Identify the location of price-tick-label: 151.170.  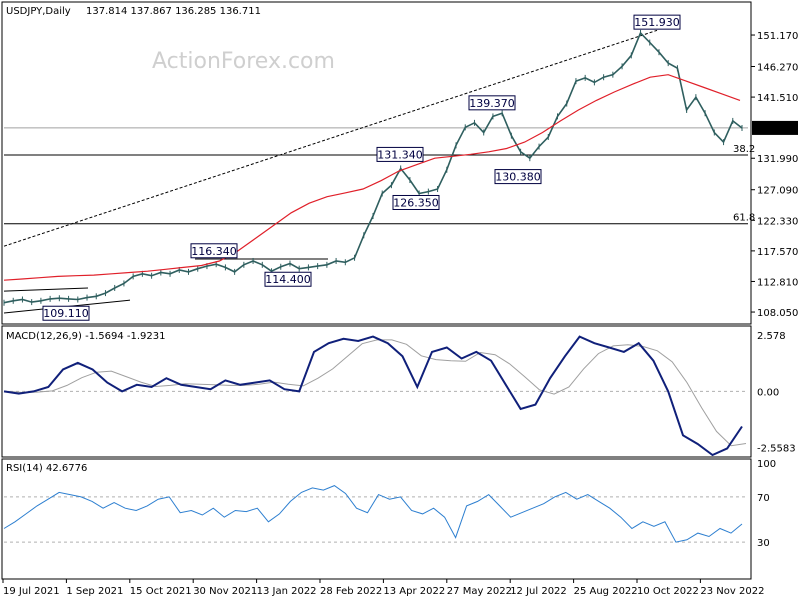
(777, 36).